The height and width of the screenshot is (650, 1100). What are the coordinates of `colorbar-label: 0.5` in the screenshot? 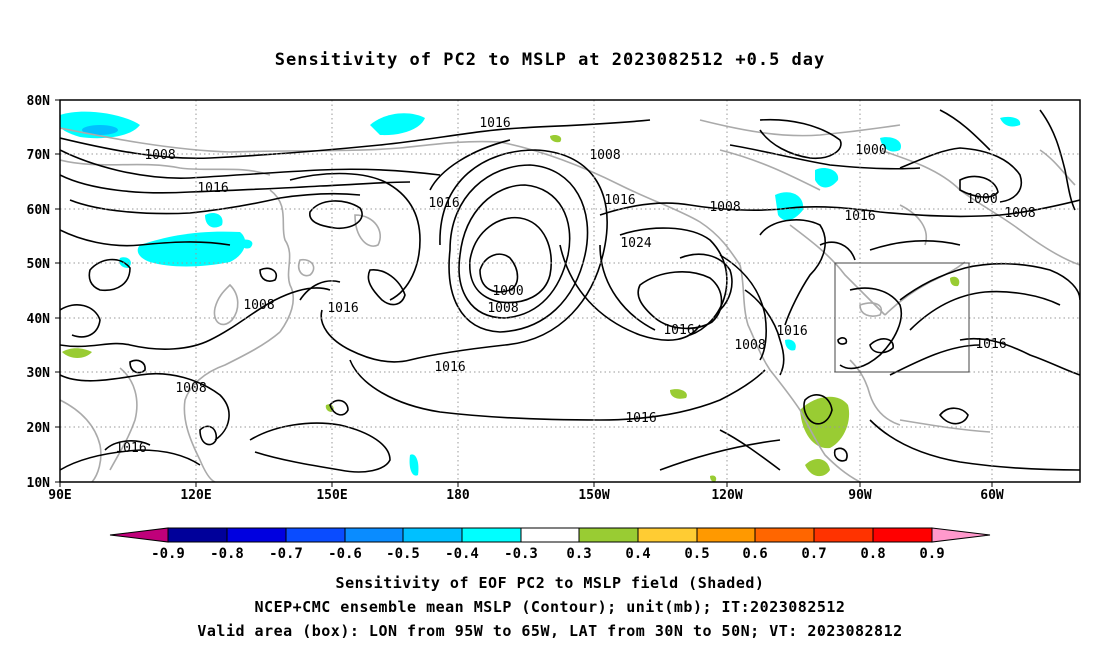 It's located at (696, 554).